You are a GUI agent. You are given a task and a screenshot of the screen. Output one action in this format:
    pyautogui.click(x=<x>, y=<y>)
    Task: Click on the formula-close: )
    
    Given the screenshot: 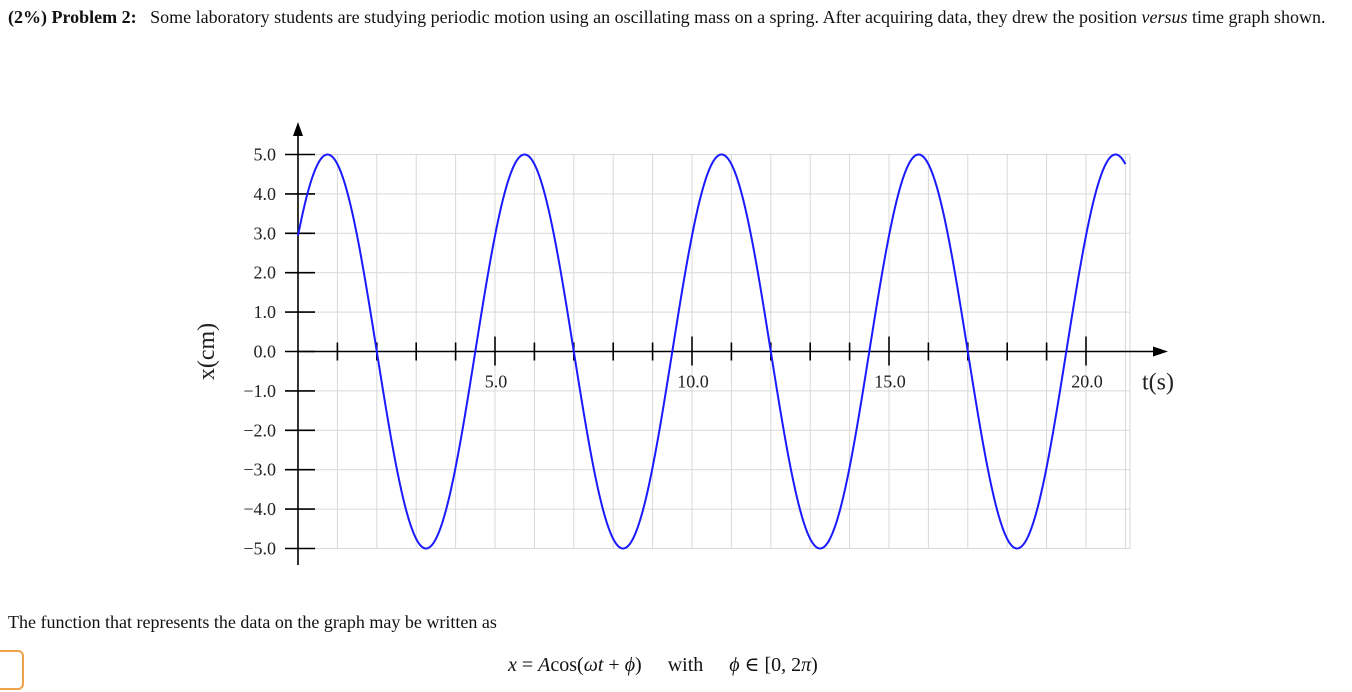 What is the action you would take?
    pyautogui.click(x=638, y=665)
    